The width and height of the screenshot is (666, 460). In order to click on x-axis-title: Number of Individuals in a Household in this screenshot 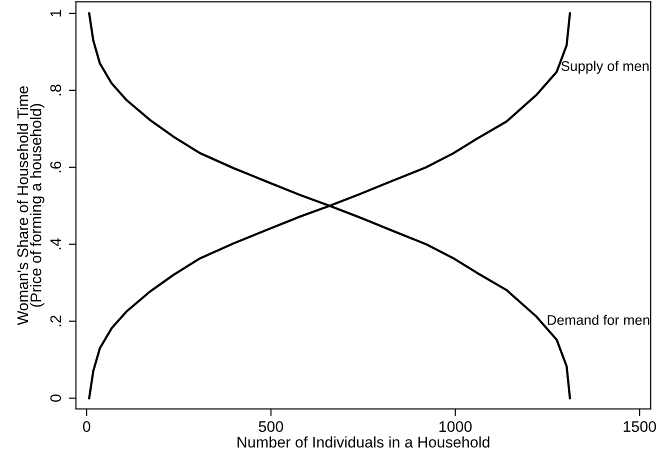, I will do `click(364, 442)`.